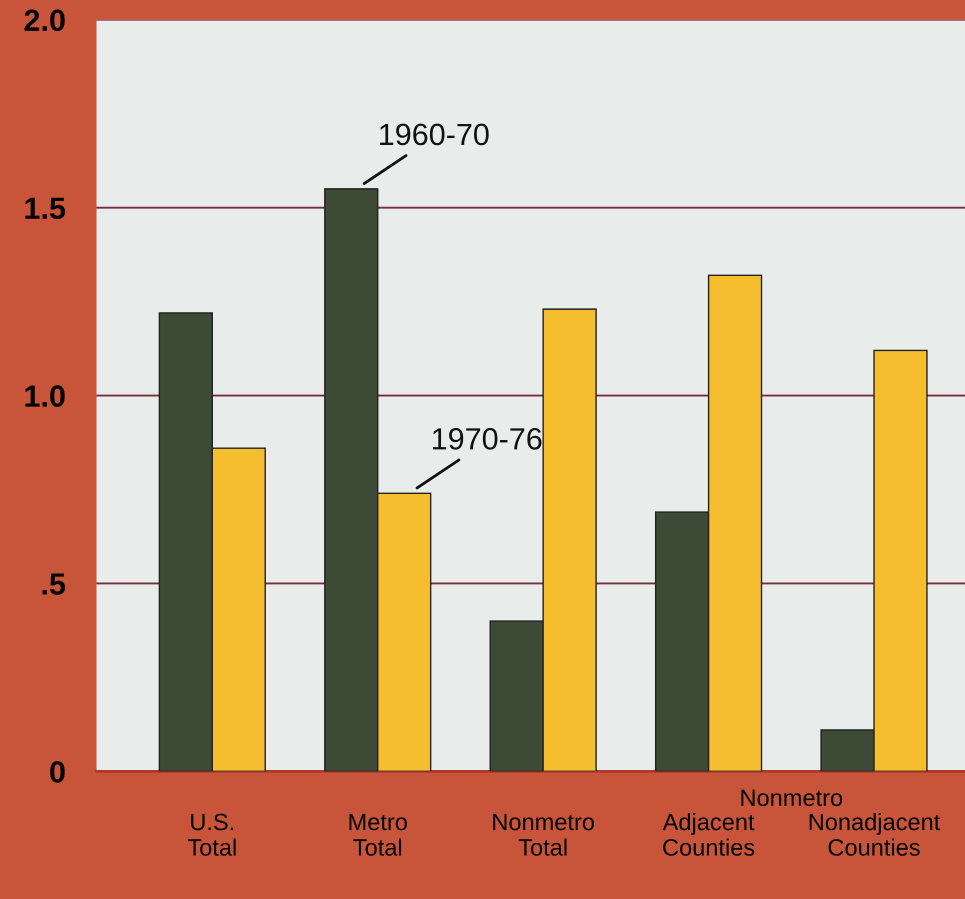 Image resolution: width=965 pixels, height=899 pixels. What do you see at coordinates (875, 834) in the screenshot?
I see `x-tick-label: Nonadjacent Counties` at bounding box center [875, 834].